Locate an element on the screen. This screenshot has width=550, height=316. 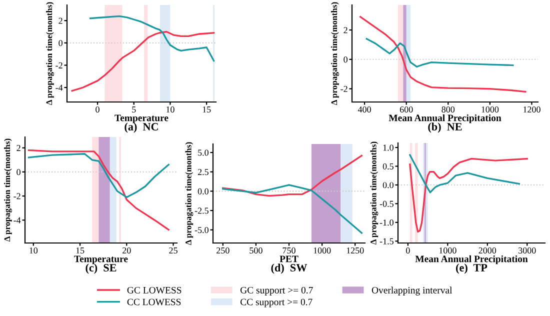
x-axis-title: PET is located at coordinates (289, 259).